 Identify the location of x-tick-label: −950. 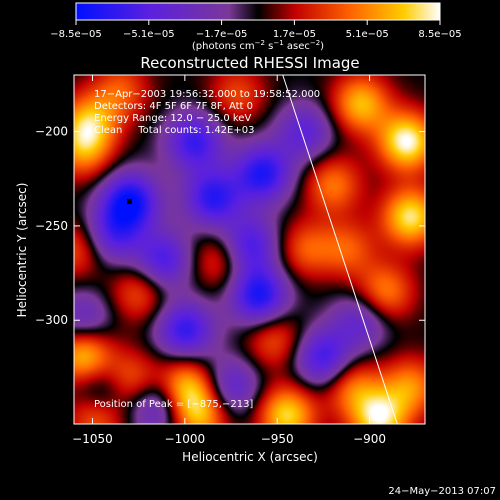
(277, 439).